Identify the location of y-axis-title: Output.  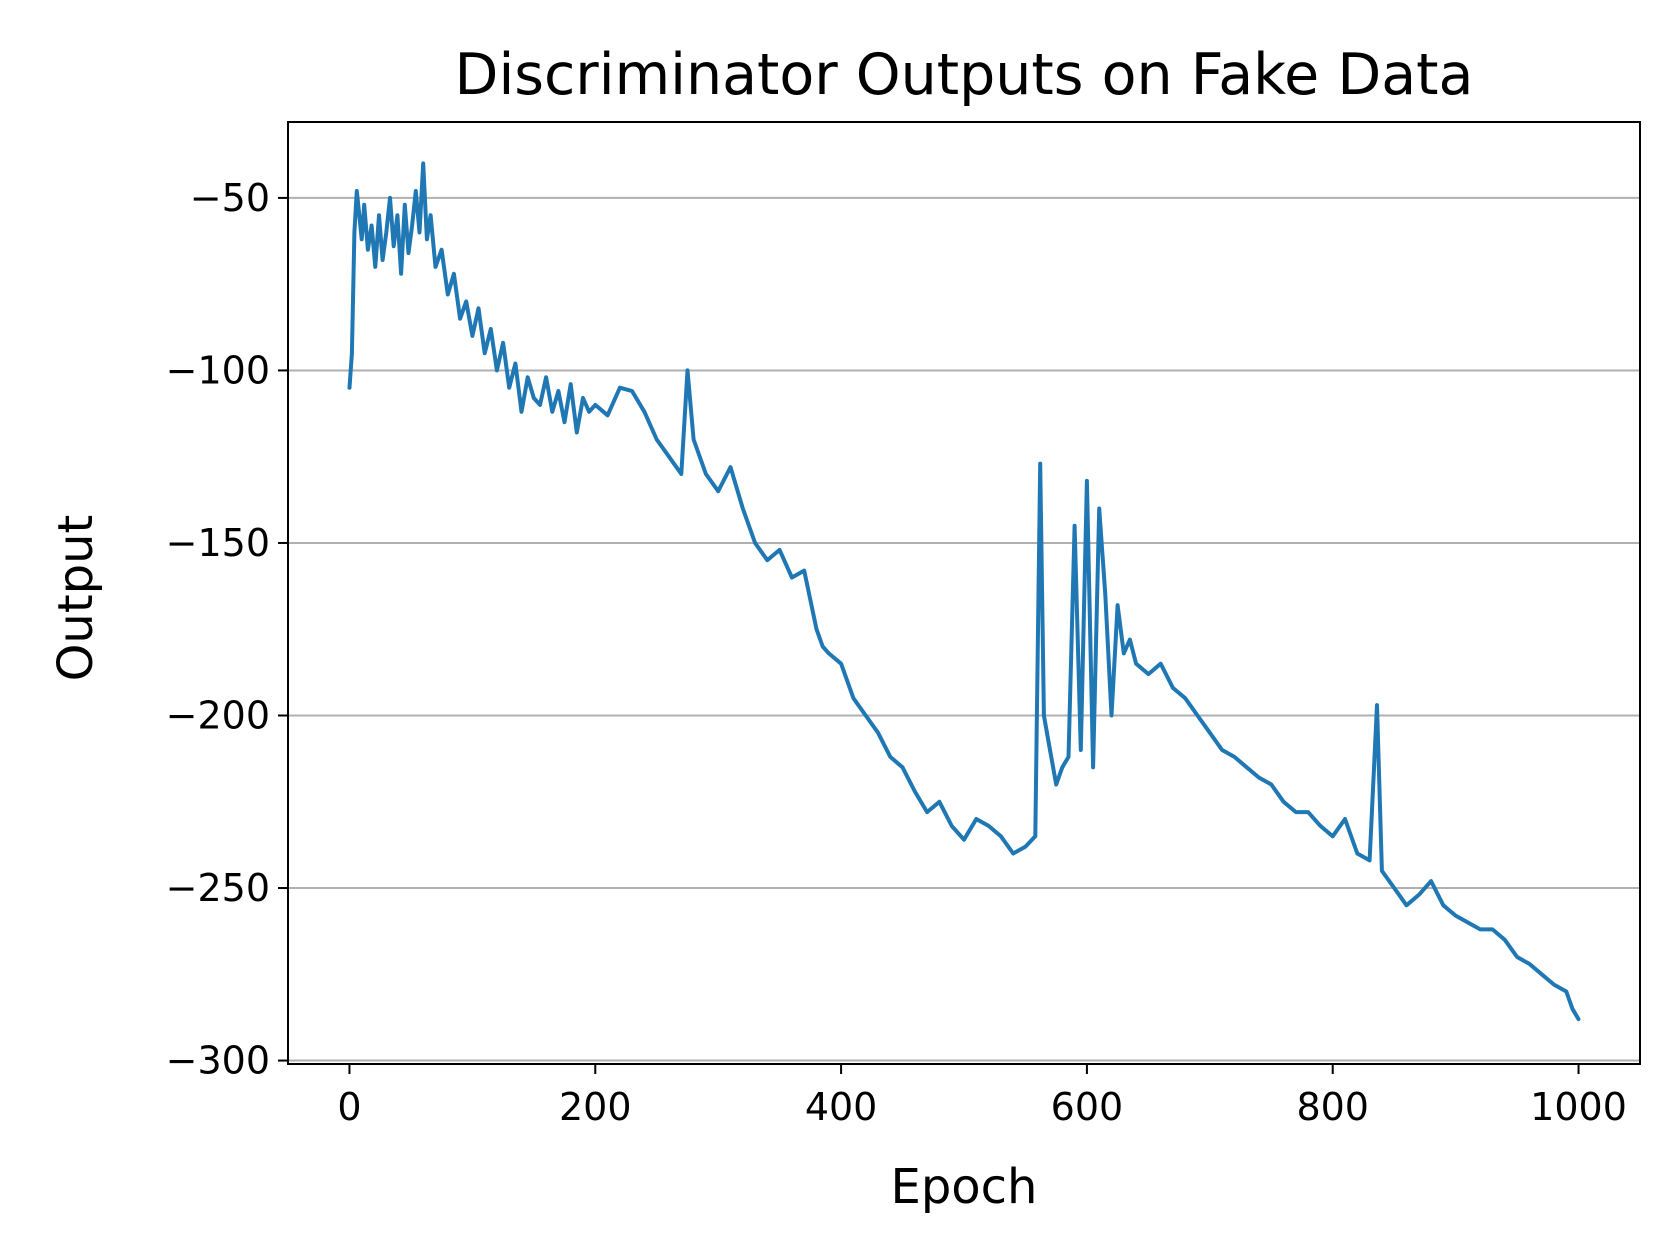
(76, 598).